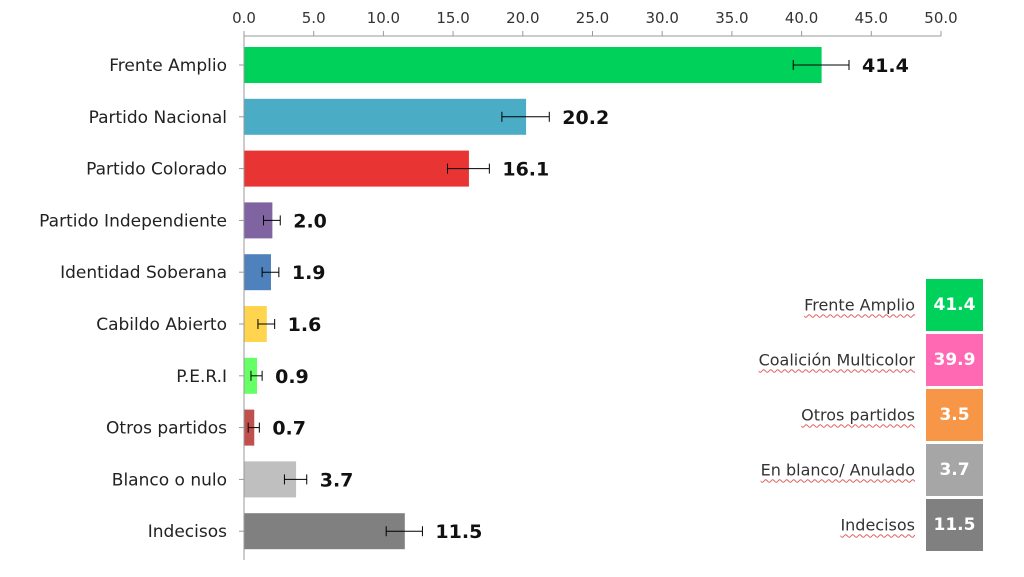 Image resolution: width=1024 pixels, height=577 pixels. I want to click on summary-value-box: 39.9, so click(954, 360).